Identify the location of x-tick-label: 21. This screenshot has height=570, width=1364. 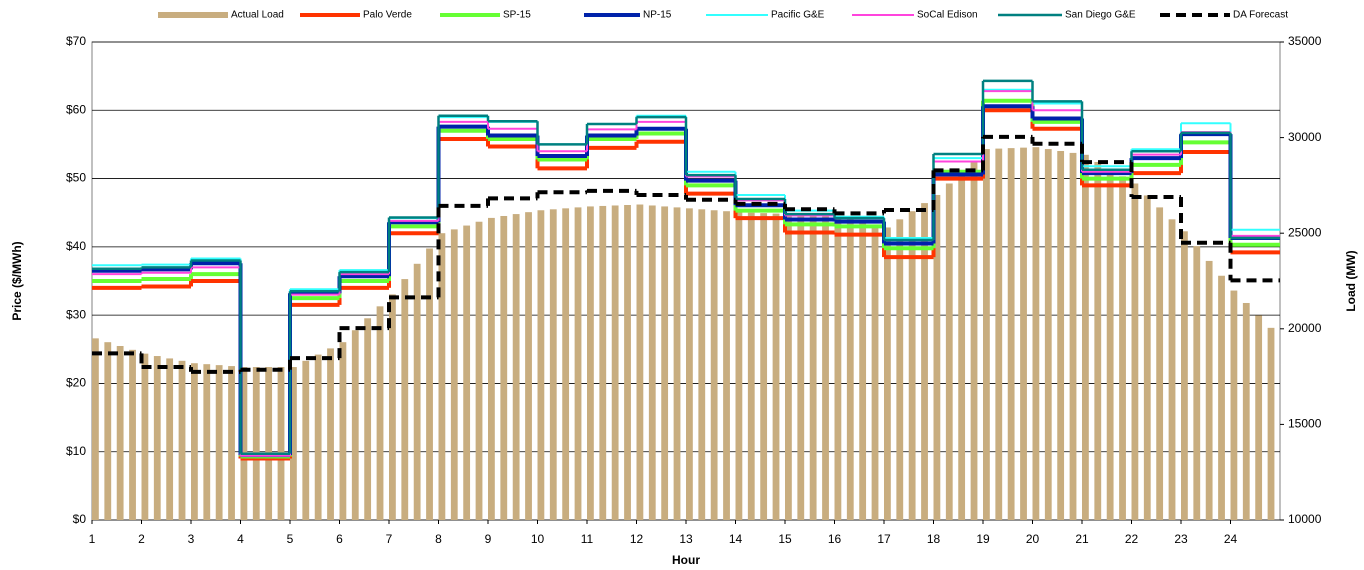
(1082, 539).